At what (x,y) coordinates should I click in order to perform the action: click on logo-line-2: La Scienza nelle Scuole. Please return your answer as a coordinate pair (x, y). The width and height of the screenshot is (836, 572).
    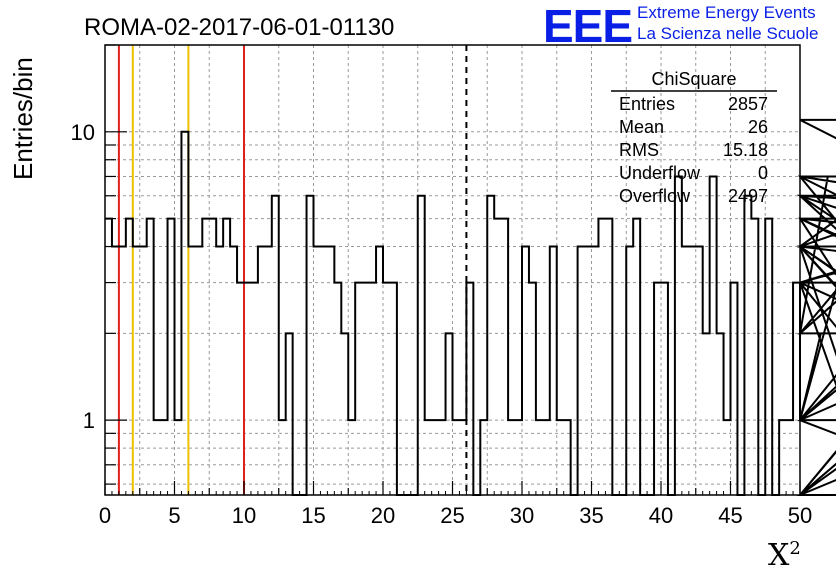
    Looking at the image, I should click on (727, 33).